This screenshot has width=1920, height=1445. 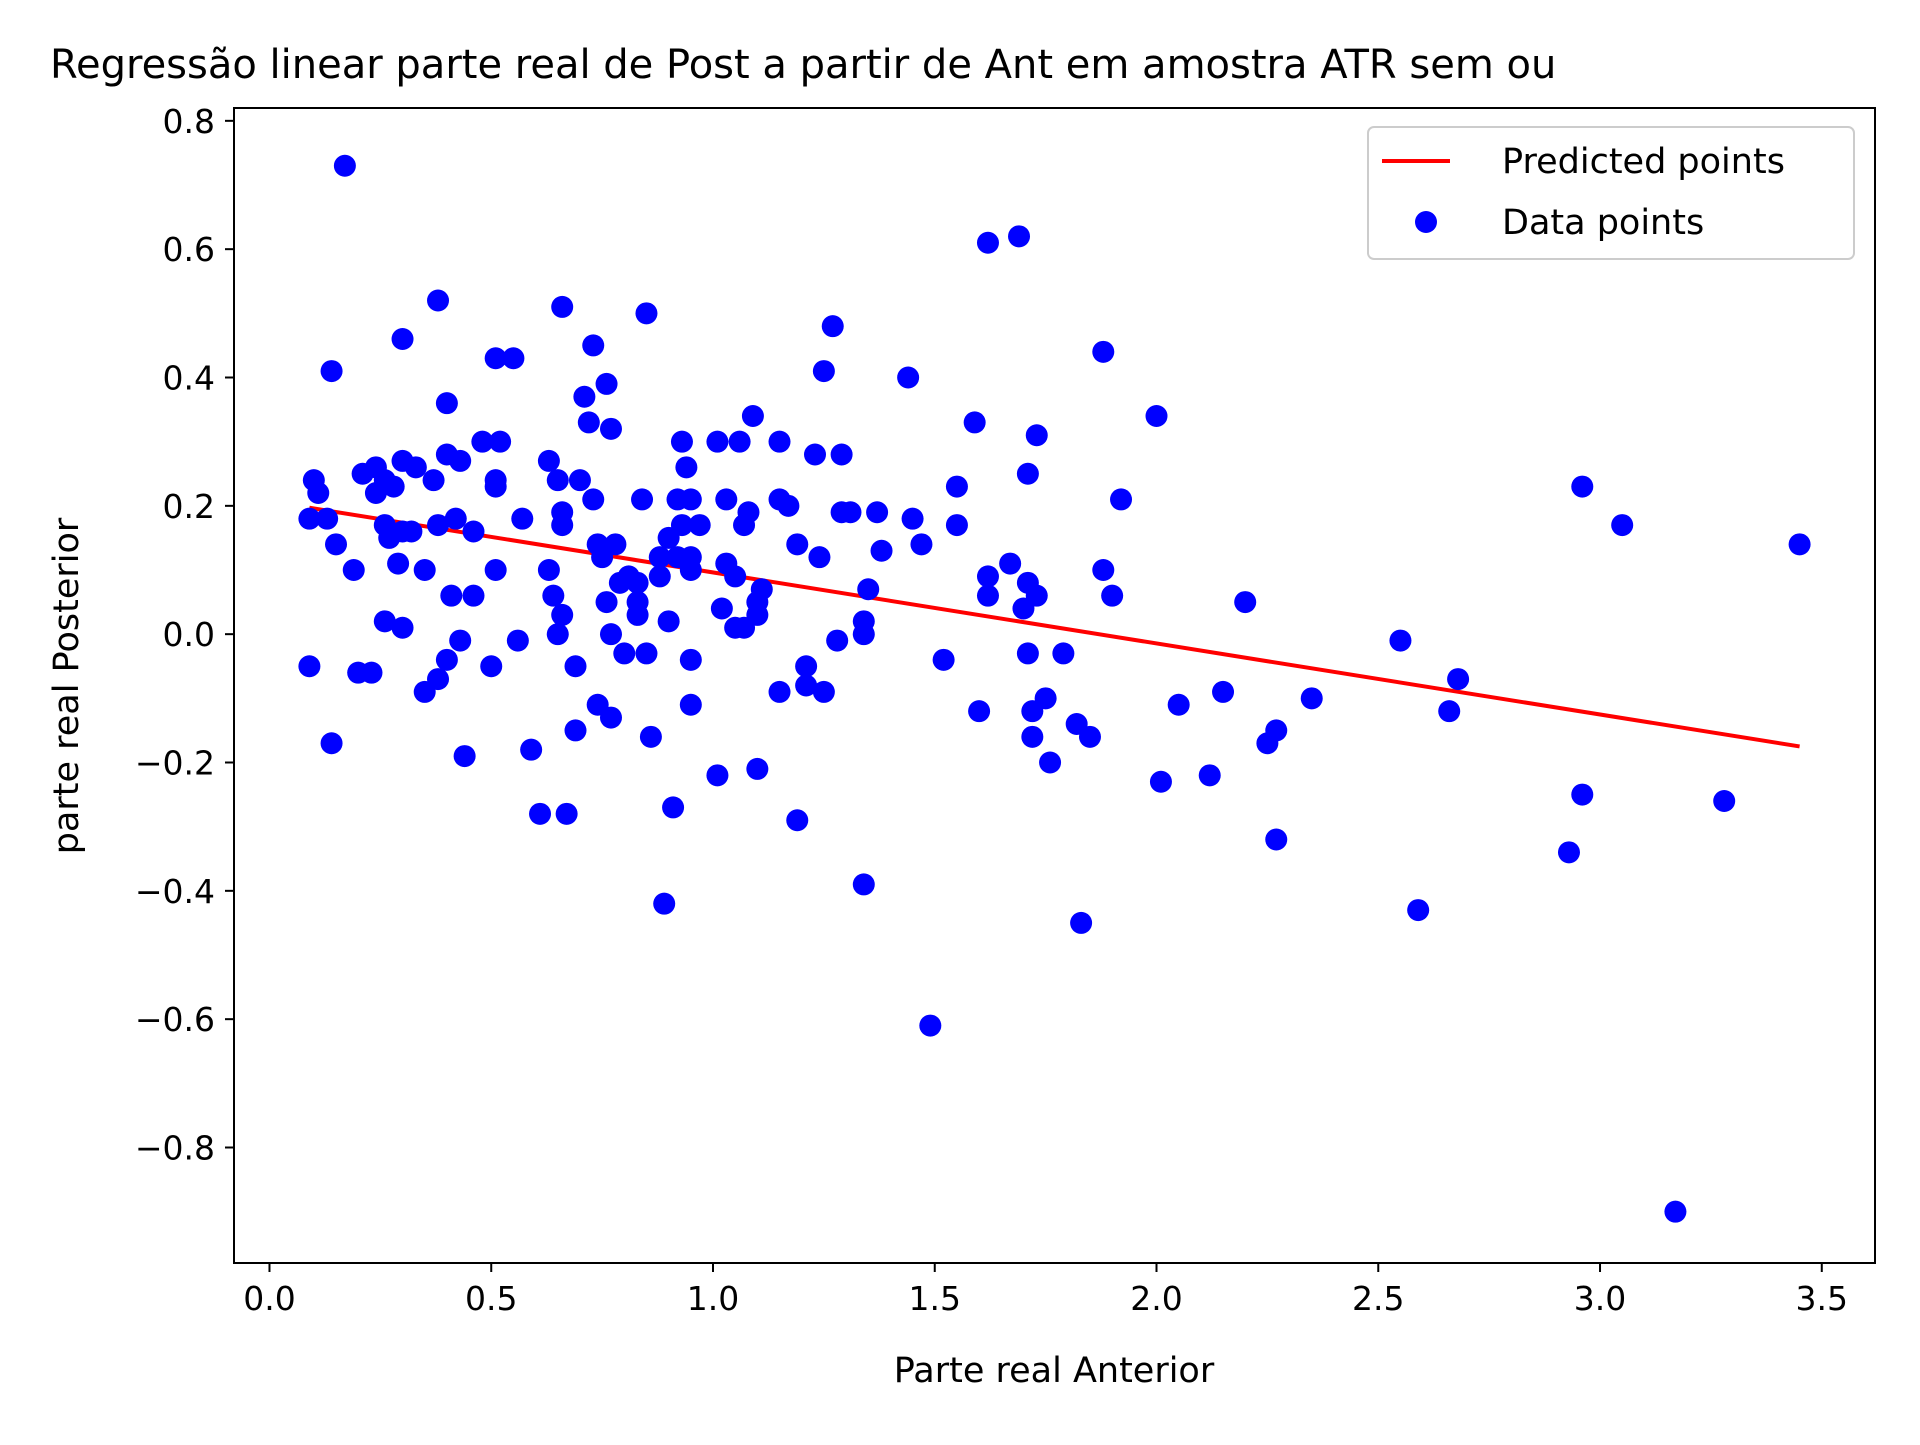 What do you see at coordinates (1045, 1290) in the screenshot?
I see `x-axis-ticks: 0.0 0.5 1.0 1.5 2.0 2.5 3.0 3.5` at bounding box center [1045, 1290].